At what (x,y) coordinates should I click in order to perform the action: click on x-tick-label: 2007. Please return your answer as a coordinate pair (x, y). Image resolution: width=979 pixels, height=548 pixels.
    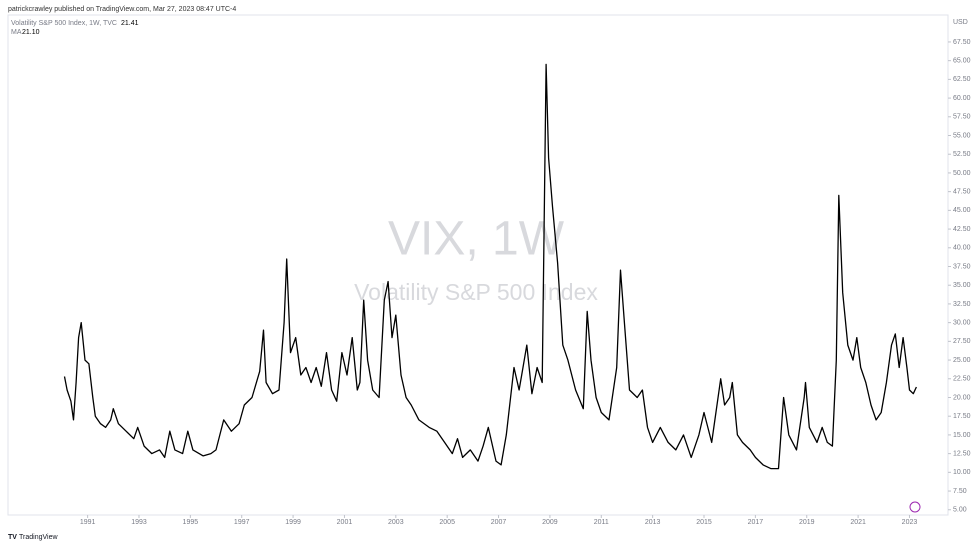
    Looking at the image, I should click on (499, 522).